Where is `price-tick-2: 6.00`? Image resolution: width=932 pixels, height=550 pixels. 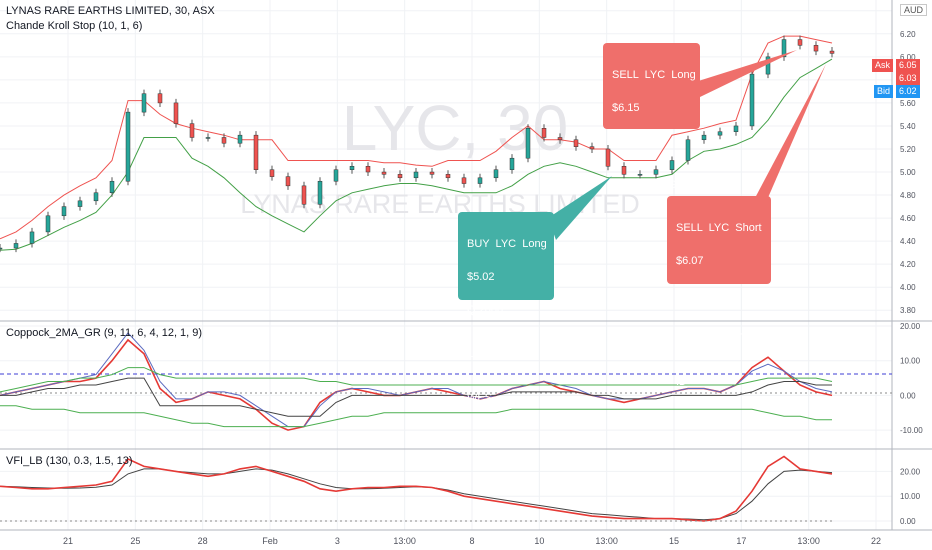 price-tick-2: 6.00 is located at coordinates (908, 57).